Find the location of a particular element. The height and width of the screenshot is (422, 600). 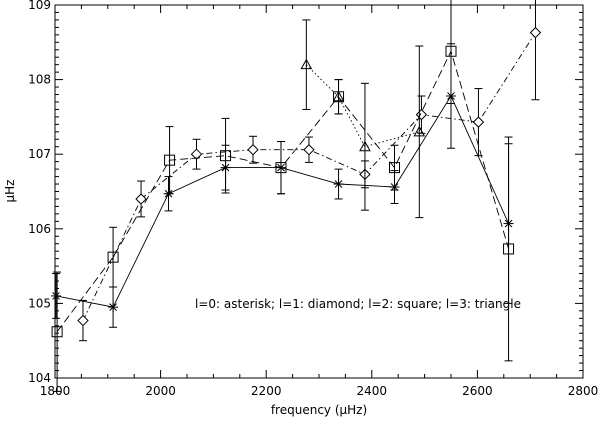

x-tick-label: 2400 is located at coordinates (372, 391).